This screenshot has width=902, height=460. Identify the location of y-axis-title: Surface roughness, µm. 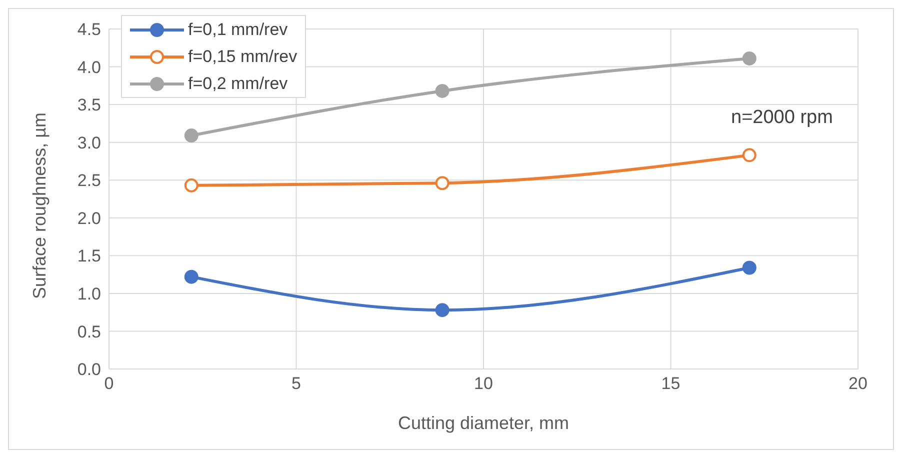
(39, 205).